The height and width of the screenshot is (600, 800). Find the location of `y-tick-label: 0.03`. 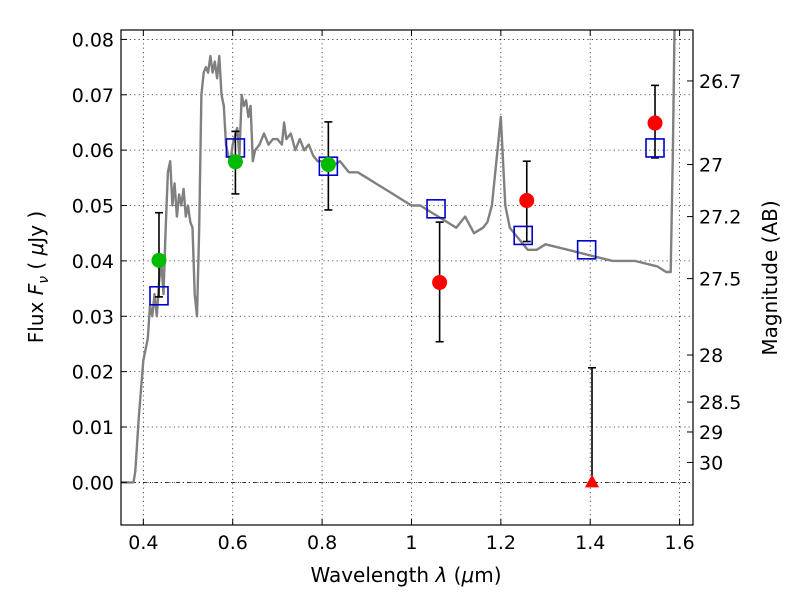

y-tick-label: 0.03 is located at coordinates (93, 317).